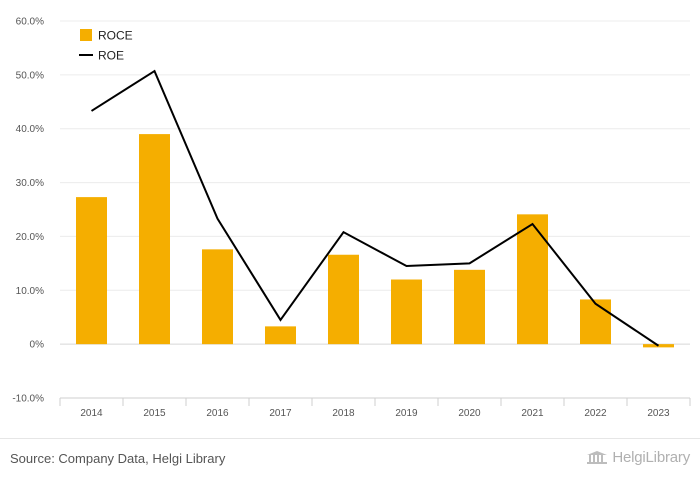  What do you see at coordinates (30, 183) in the screenshot?
I see `y-tick-label: 30.0%` at bounding box center [30, 183].